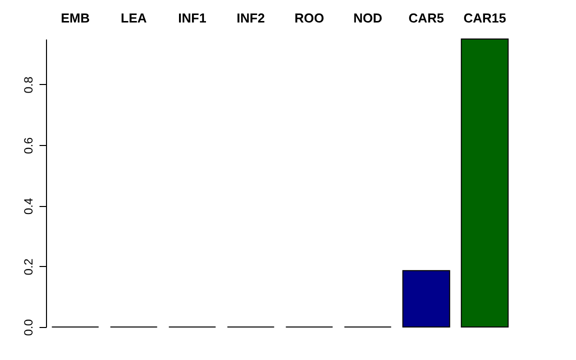  What do you see at coordinates (29, 327) in the screenshot?
I see `y-tick-label: 0.0` at bounding box center [29, 327].